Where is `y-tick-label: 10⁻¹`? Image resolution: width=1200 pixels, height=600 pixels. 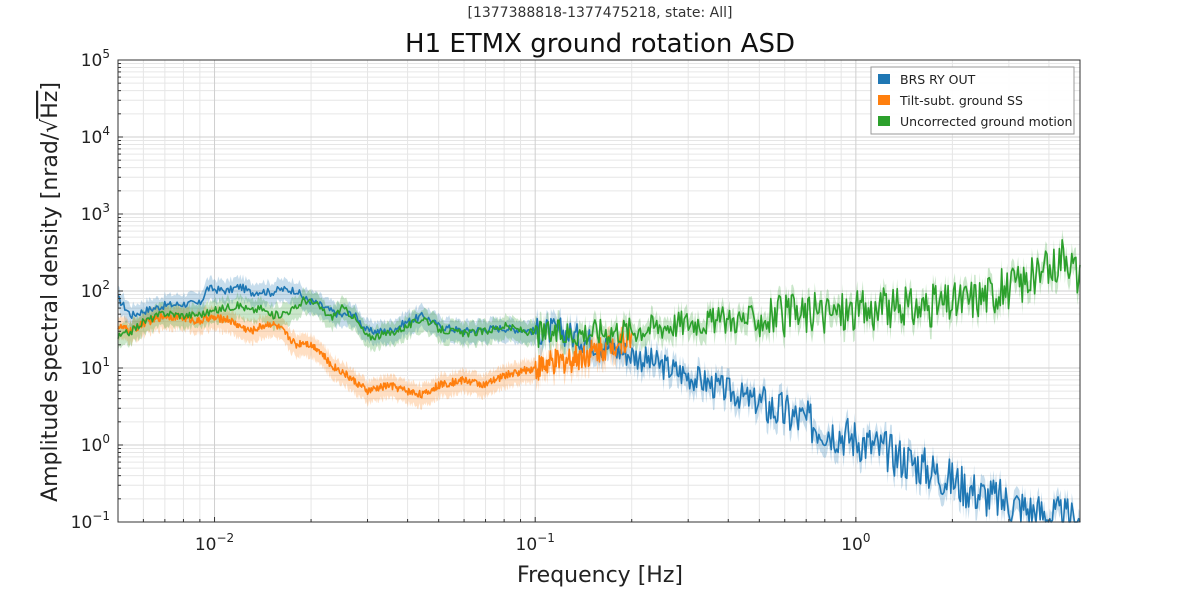
y-tick-label: 10⁻¹ is located at coordinates (90, 521).